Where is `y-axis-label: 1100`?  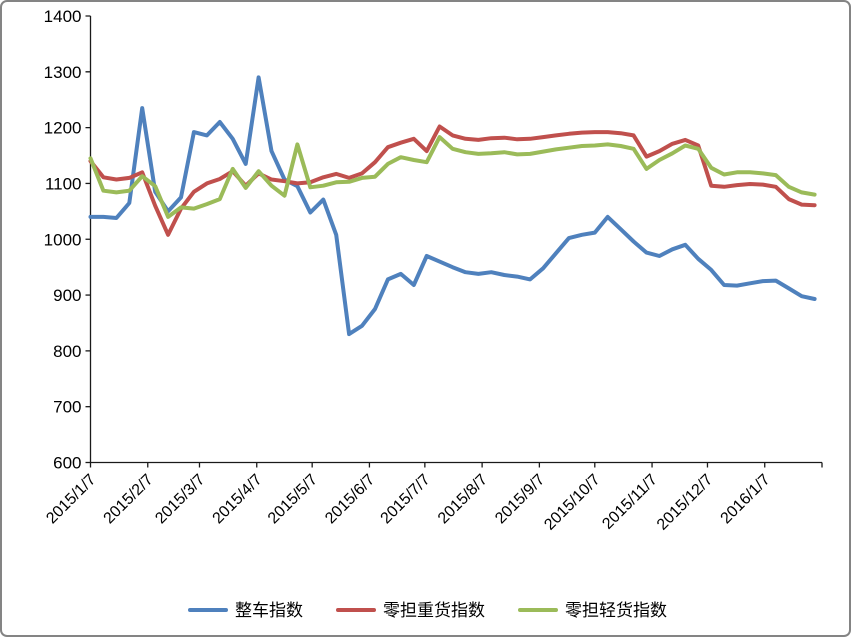 y-axis-label: 1100 is located at coordinates (63, 183).